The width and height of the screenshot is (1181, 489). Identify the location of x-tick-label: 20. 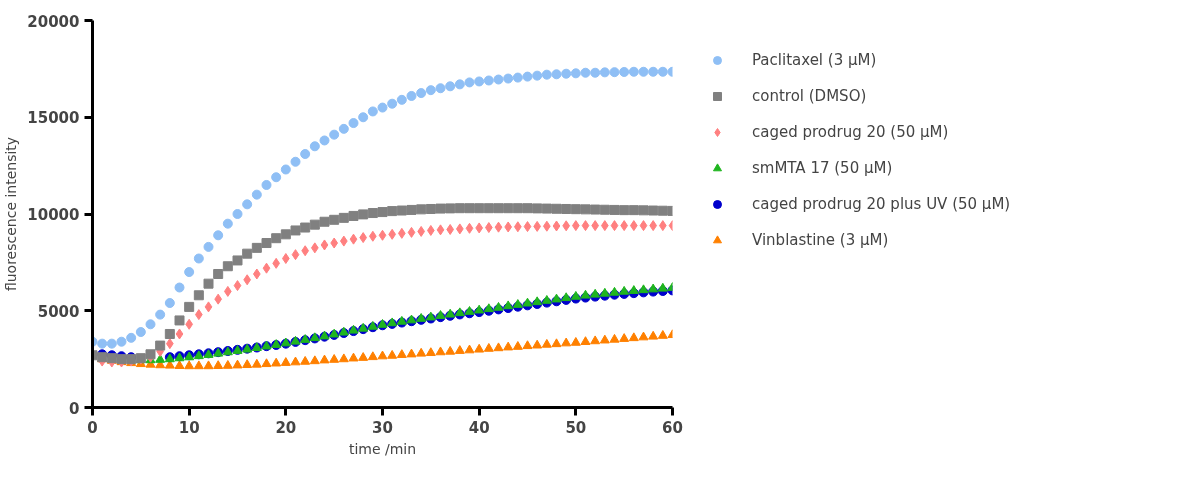
(286, 427).